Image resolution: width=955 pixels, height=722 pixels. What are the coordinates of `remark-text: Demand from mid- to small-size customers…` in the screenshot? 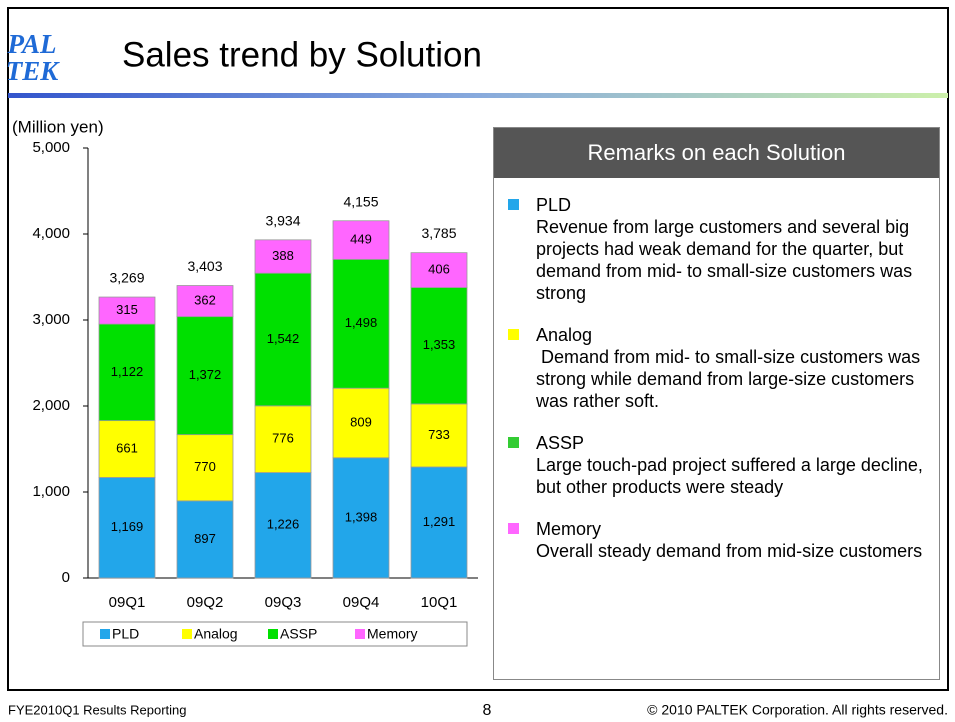 It's located at (731, 379).